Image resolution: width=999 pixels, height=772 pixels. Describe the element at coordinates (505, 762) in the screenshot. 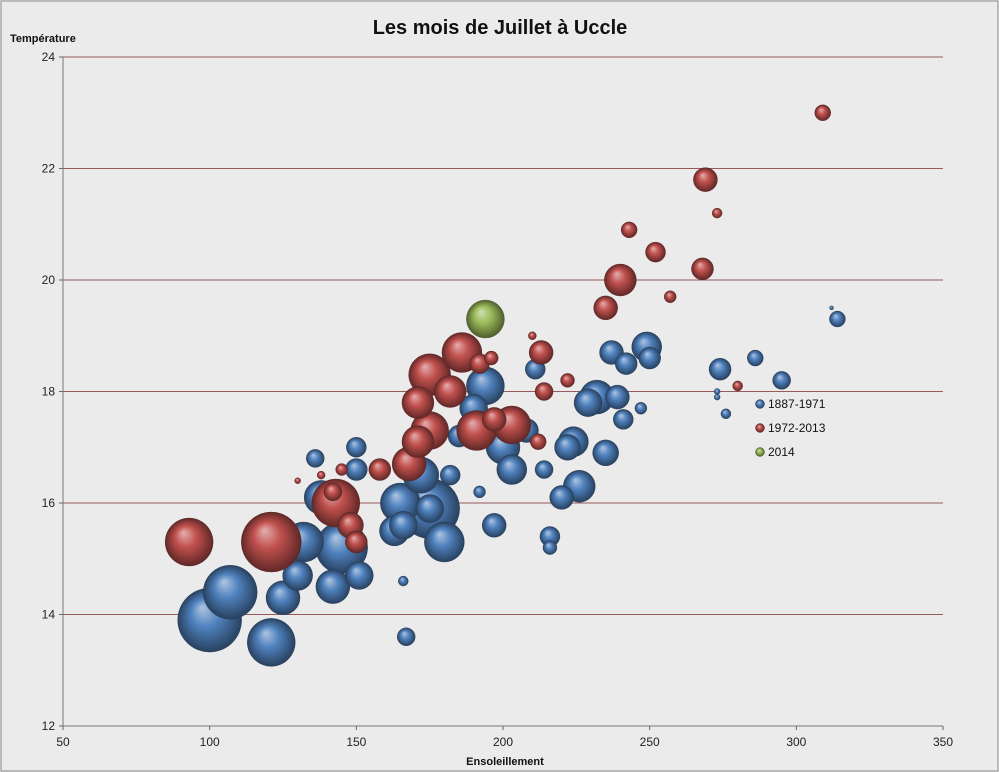

I see `x-axis-title: Ensoleillement` at that location.